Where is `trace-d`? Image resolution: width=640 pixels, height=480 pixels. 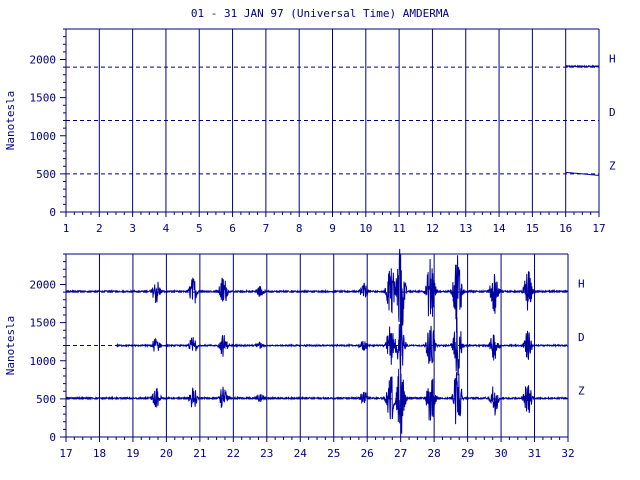 trace-d is located at coordinates (342, 346).